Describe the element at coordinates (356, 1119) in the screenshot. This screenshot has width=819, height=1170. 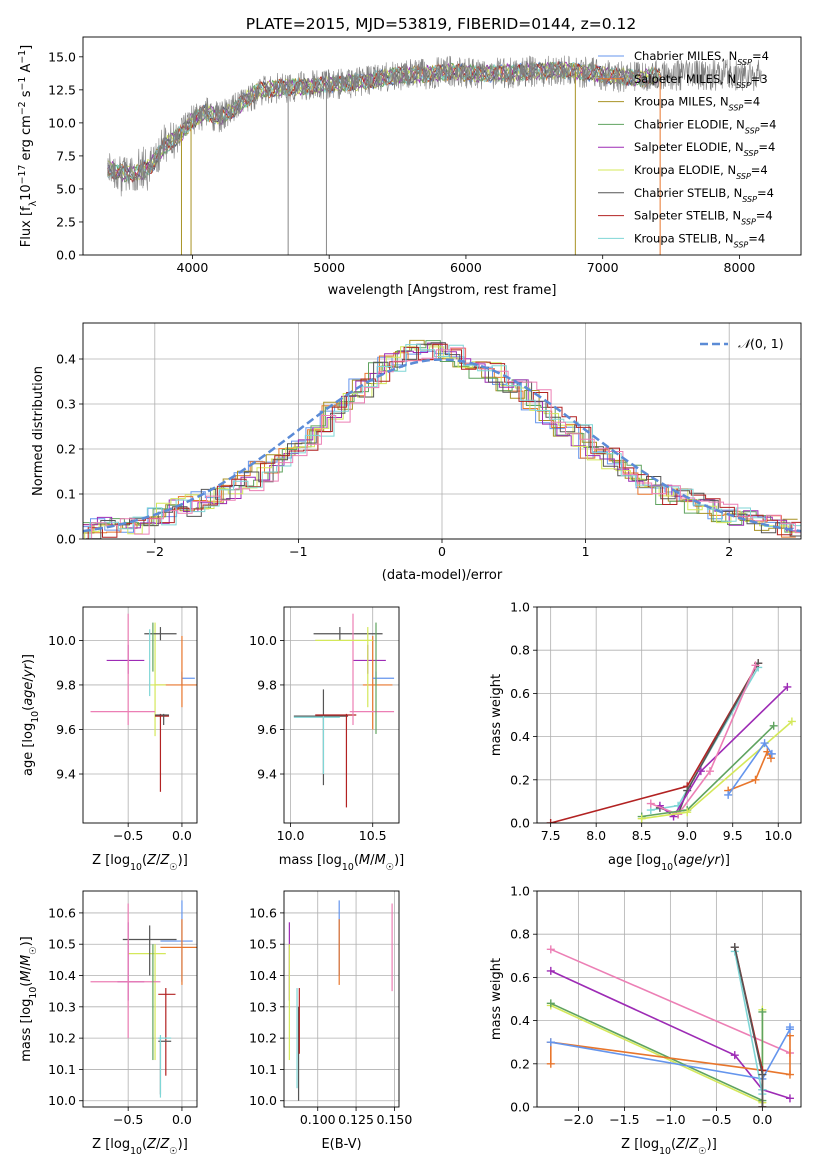
I see `x-tick-label: 0.125` at that location.